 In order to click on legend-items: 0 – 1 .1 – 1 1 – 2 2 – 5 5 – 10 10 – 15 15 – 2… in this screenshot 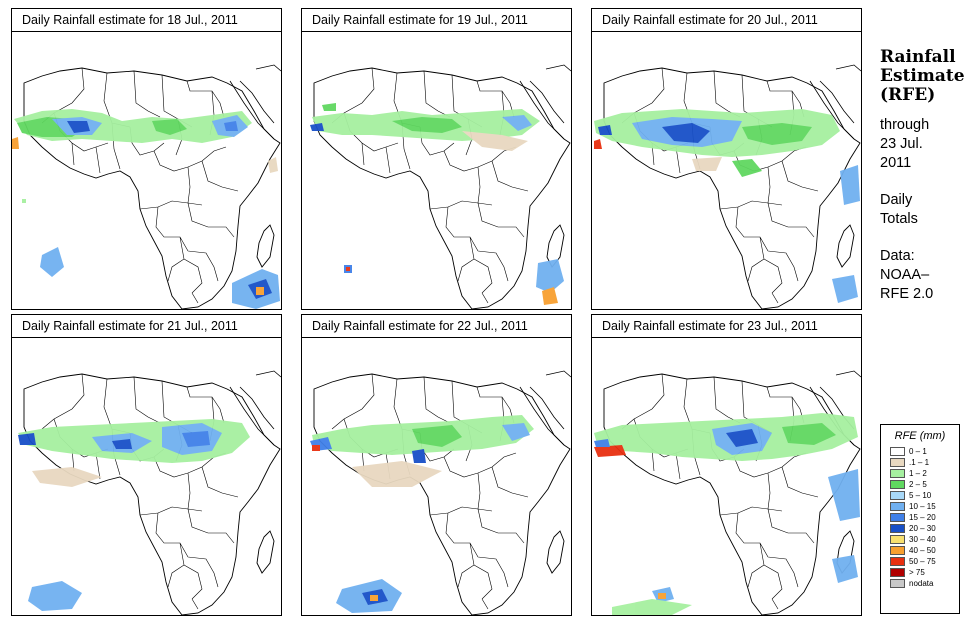, I will do `click(920, 517)`.